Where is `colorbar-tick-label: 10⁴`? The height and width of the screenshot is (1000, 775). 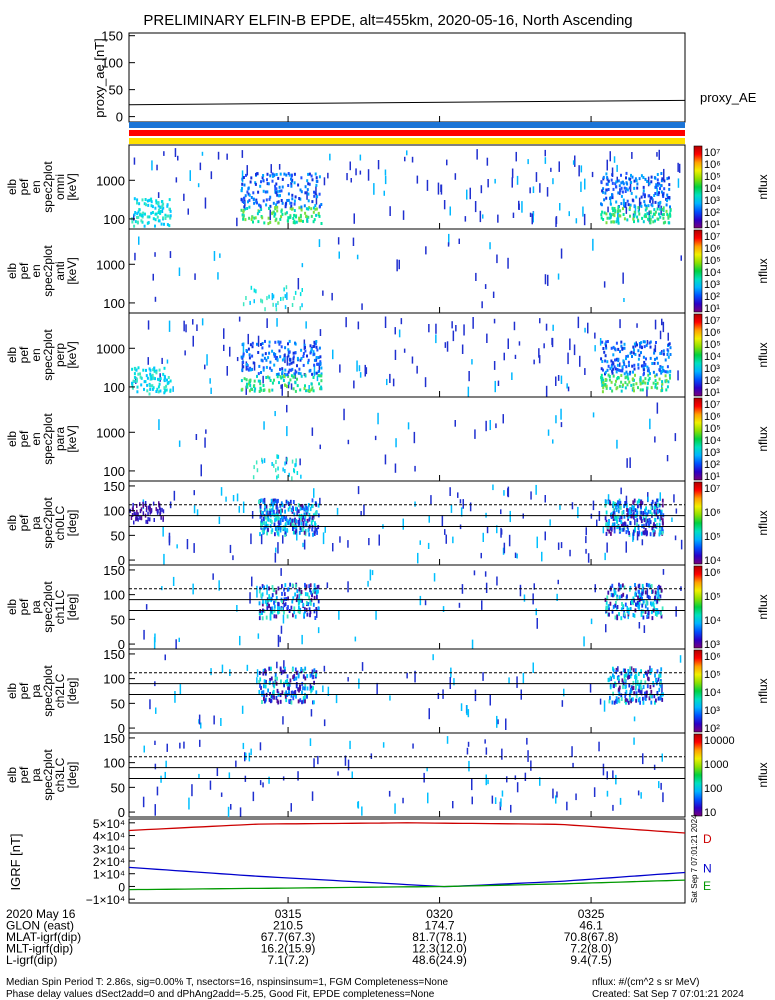
colorbar-tick-label: 10⁴ is located at coordinates (712, 441).